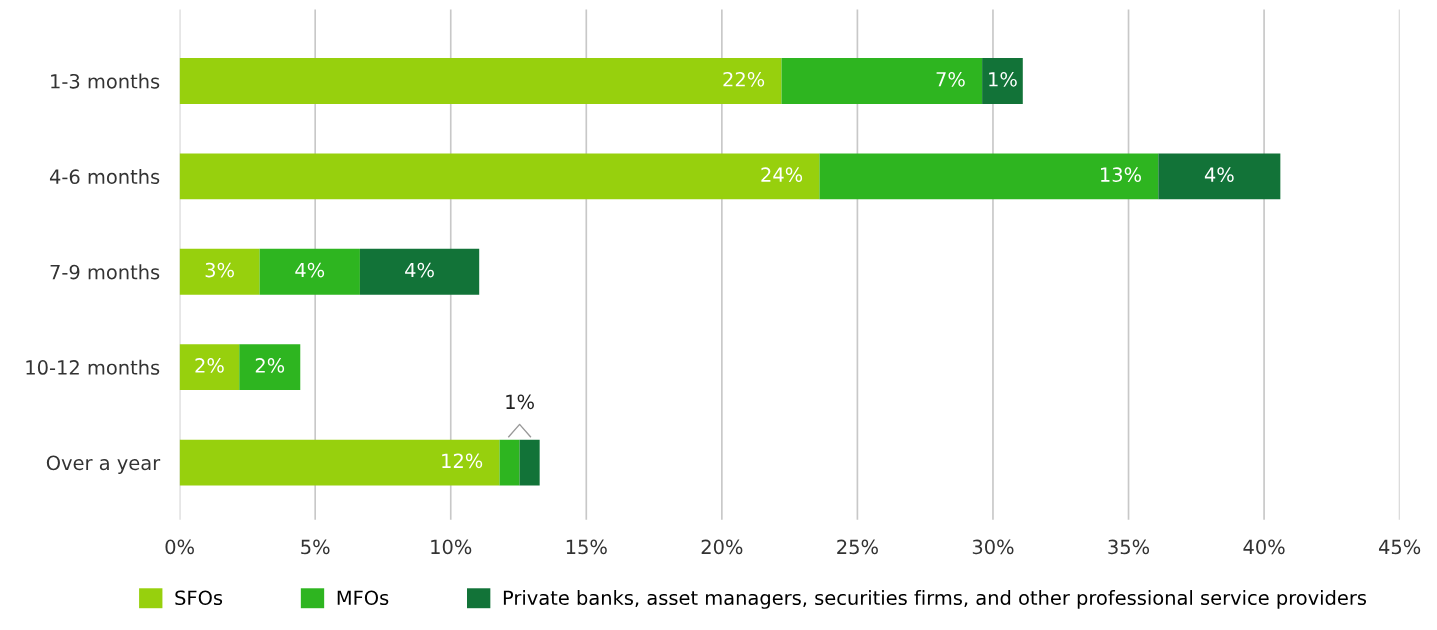 The height and width of the screenshot is (630, 1437). Describe the element at coordinates (104, 176) in the screenshot. I see `y-tick-label: 4-6 months` at that location.